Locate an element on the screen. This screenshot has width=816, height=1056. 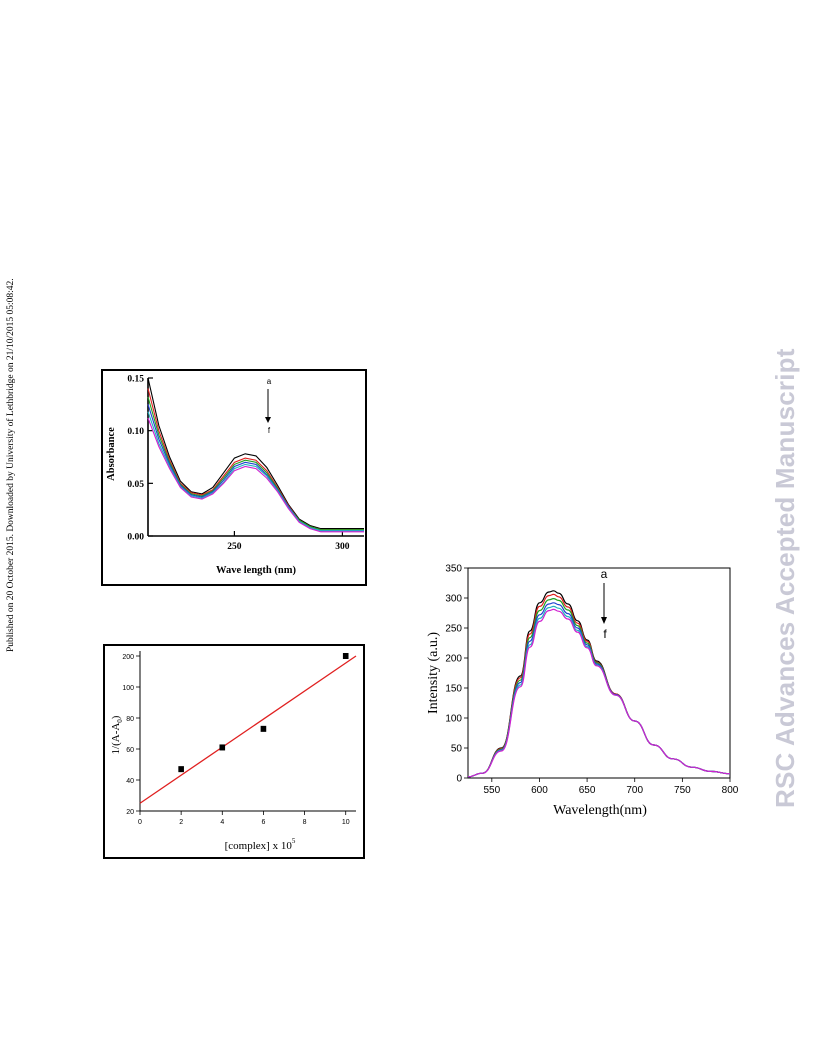
emission-x-tick-label: 550 is located at coordinates (491, 790).